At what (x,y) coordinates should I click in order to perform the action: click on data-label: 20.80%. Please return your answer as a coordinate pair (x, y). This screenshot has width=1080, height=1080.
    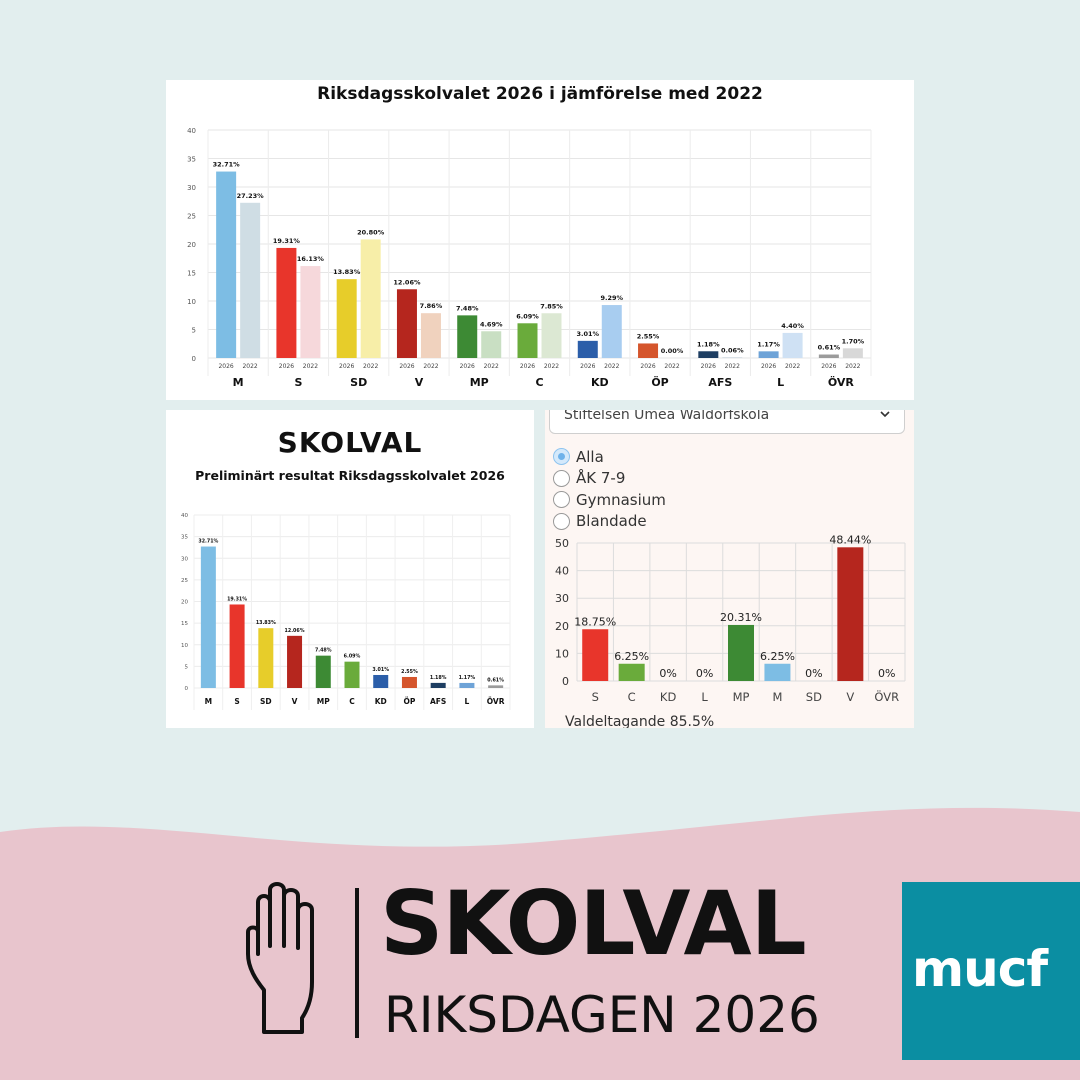
    Looking at the image, I should click on (371, 232).